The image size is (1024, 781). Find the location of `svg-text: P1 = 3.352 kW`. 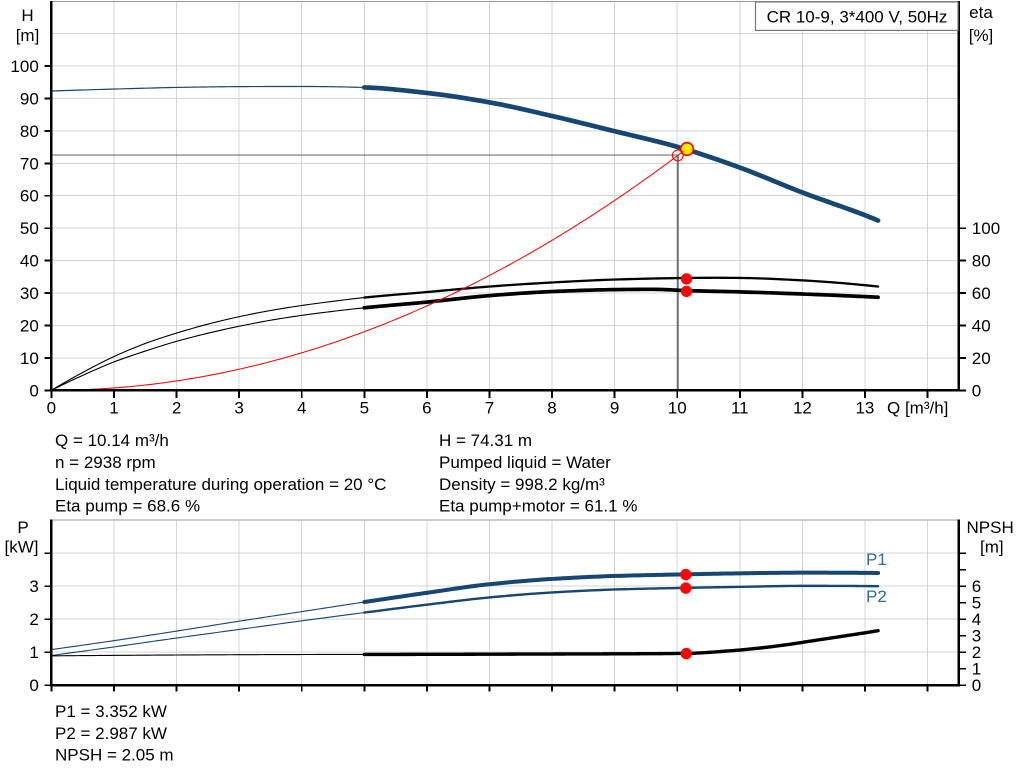

svg-text: P1 = 3.352 kW is located at coordinates (111, 711).